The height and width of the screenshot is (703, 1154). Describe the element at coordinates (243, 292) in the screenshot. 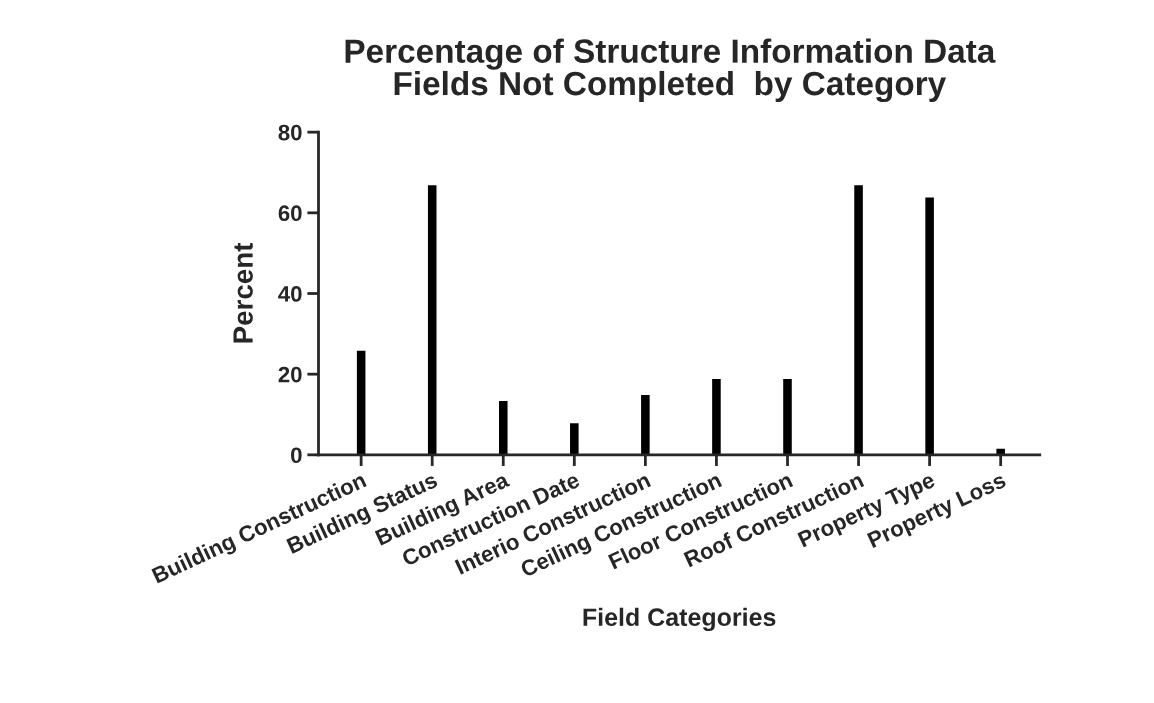

I see `y-axis-title: Percent` at that location.